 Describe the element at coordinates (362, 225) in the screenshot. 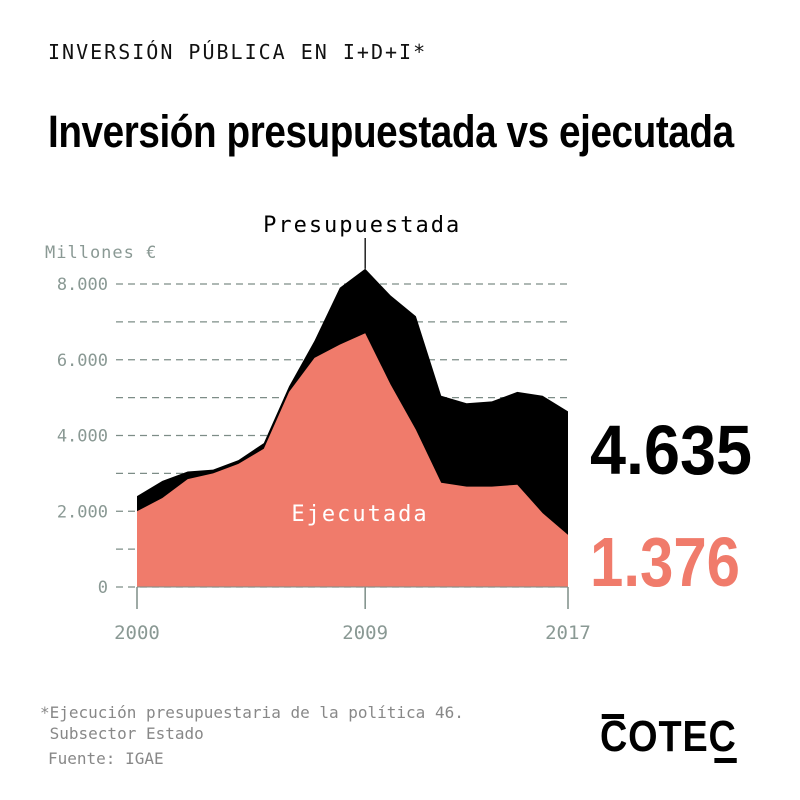

I see `series-label-presupuestada: Presupuestada` at that location.